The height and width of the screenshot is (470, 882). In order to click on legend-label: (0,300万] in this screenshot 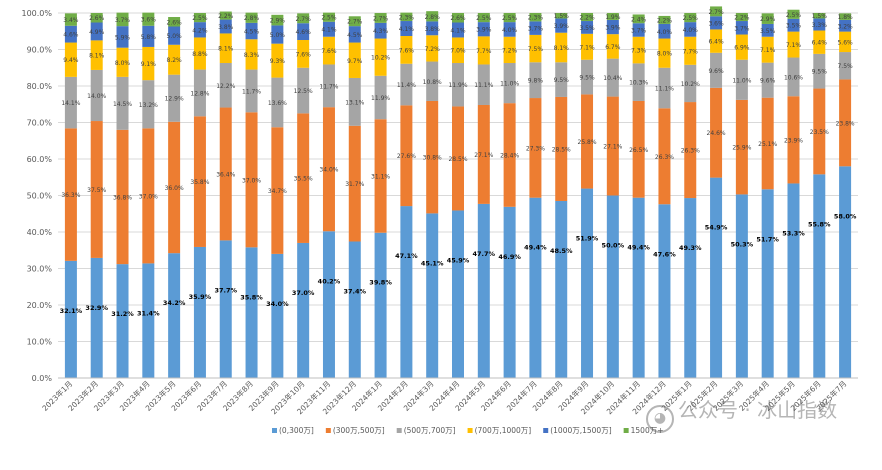, I will do `click(296, 430)`.